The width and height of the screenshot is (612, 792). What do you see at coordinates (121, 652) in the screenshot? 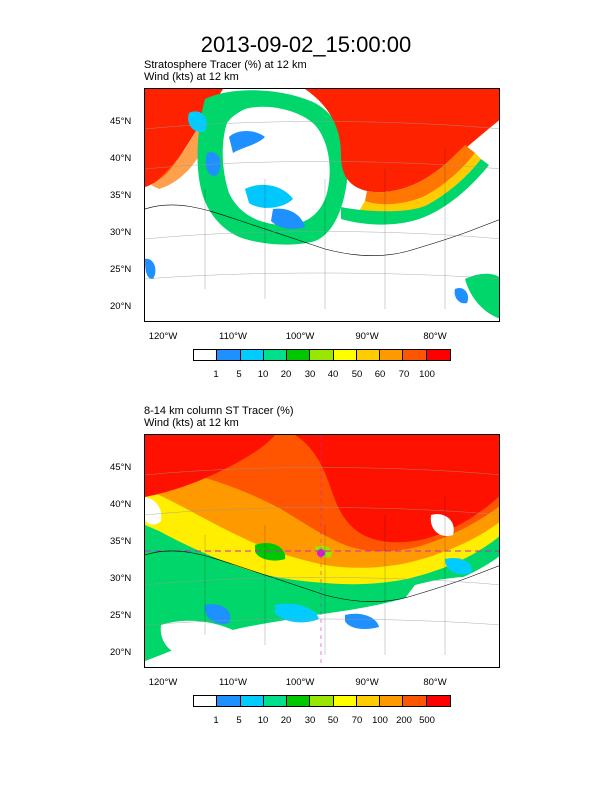
I see `panel2-lat-20: 20°N` at bounding box center [121, 652].